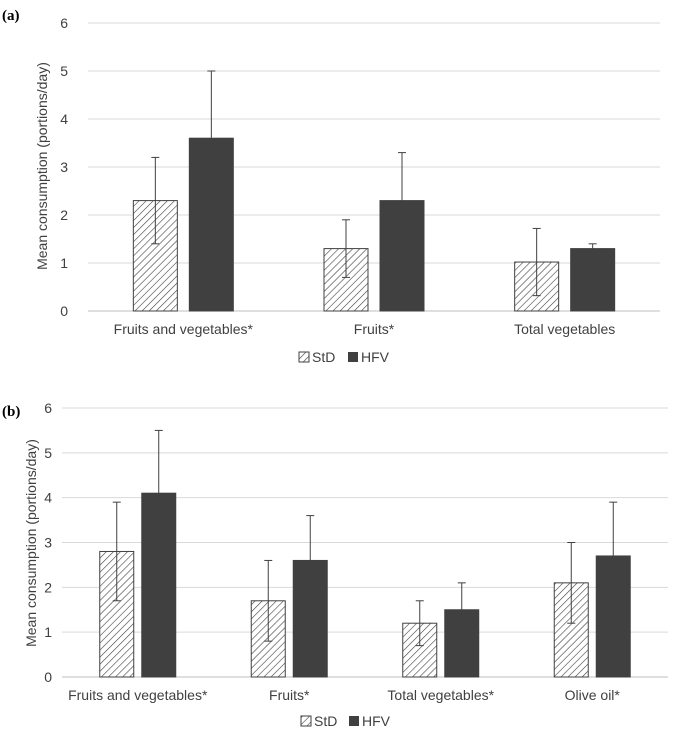  What do you see at coordinates (11, 16) in the screenshot?
I see `panel-label: (a)` at bounding box center [11, 16].